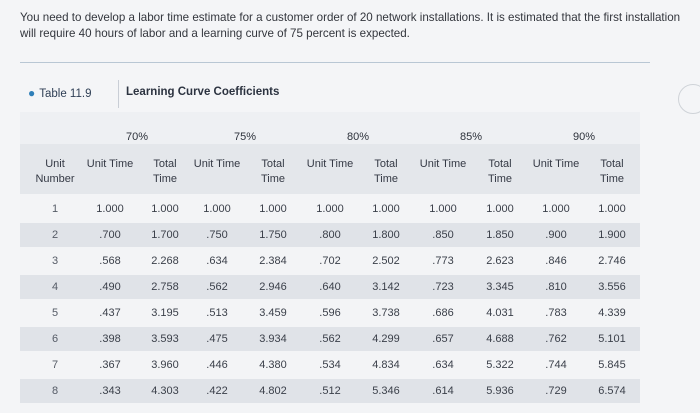  Describe the element at coordinates (500, 339) in the screenshot. I see `table-cell: 4.688` at that location.